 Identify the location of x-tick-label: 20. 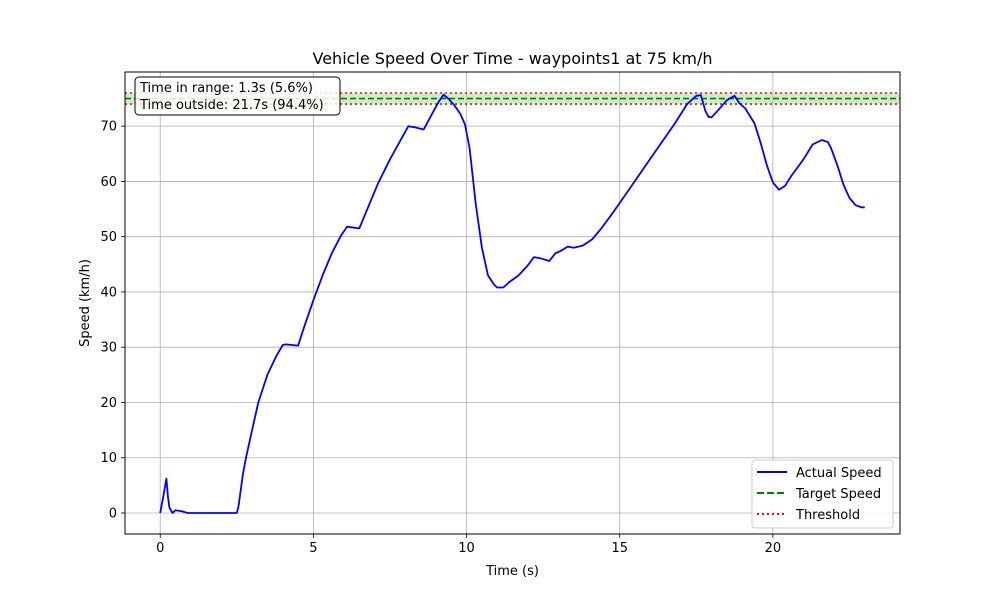
(773, 548).